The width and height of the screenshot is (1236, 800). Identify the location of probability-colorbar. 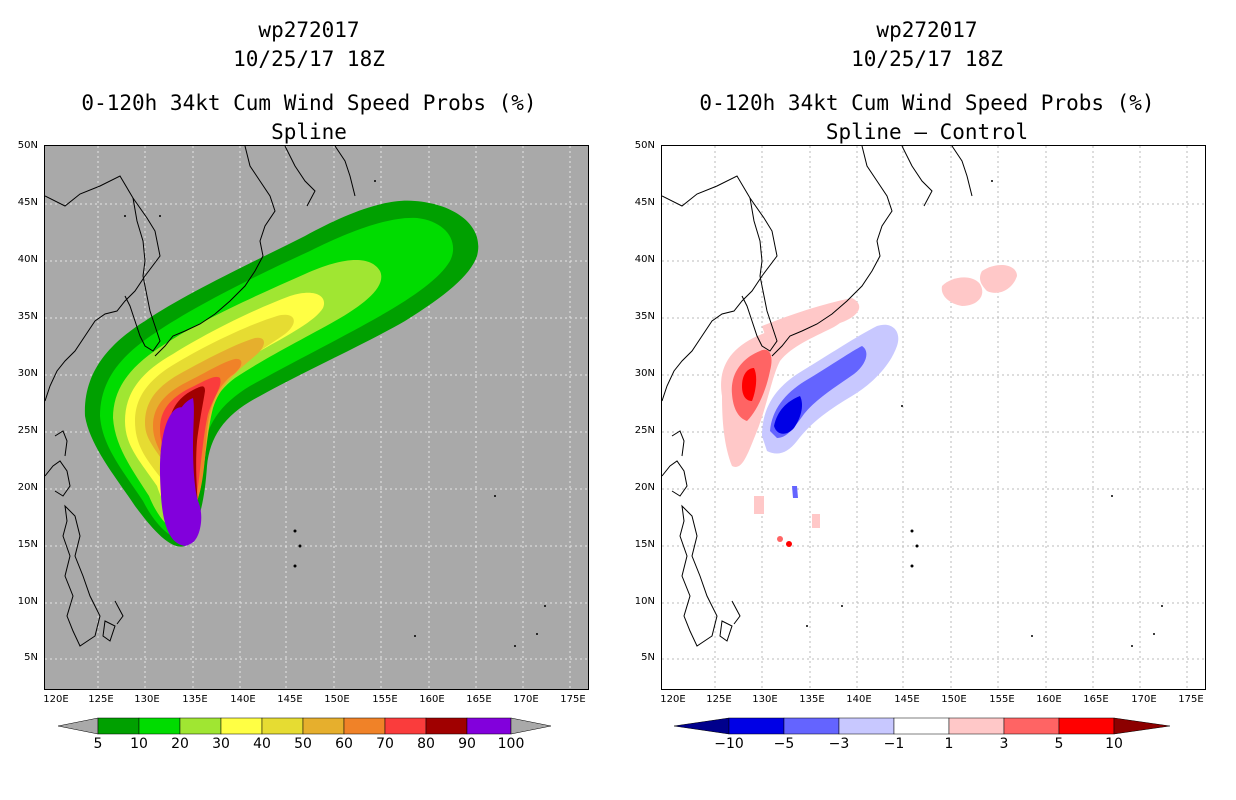
(304, 726).